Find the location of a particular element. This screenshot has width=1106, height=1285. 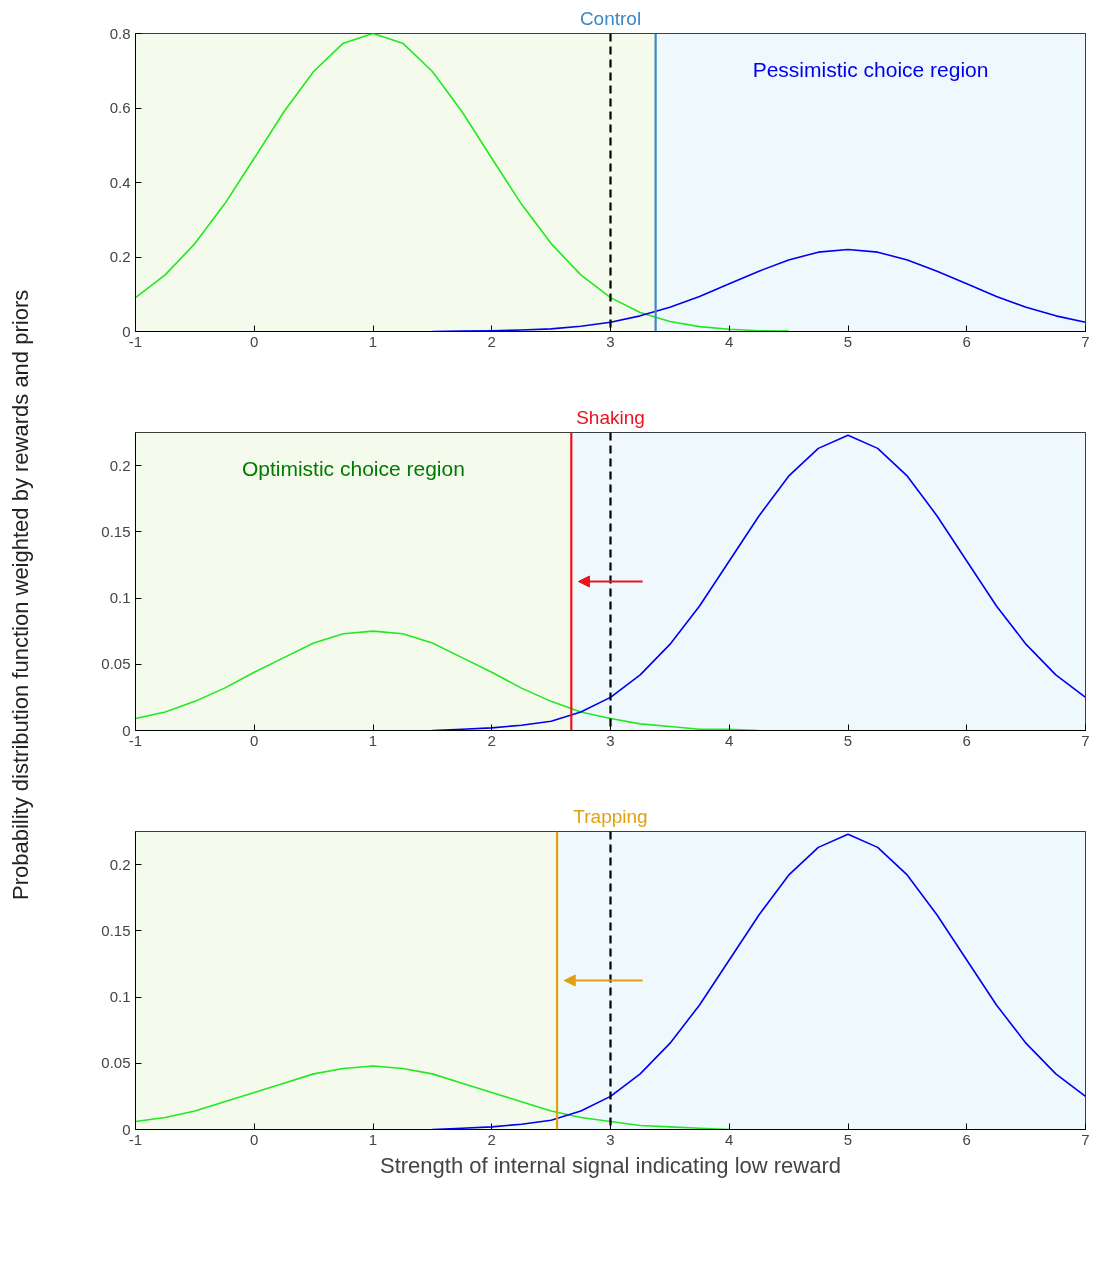

chart-title: Trapping is located at coordinates (610, 816).